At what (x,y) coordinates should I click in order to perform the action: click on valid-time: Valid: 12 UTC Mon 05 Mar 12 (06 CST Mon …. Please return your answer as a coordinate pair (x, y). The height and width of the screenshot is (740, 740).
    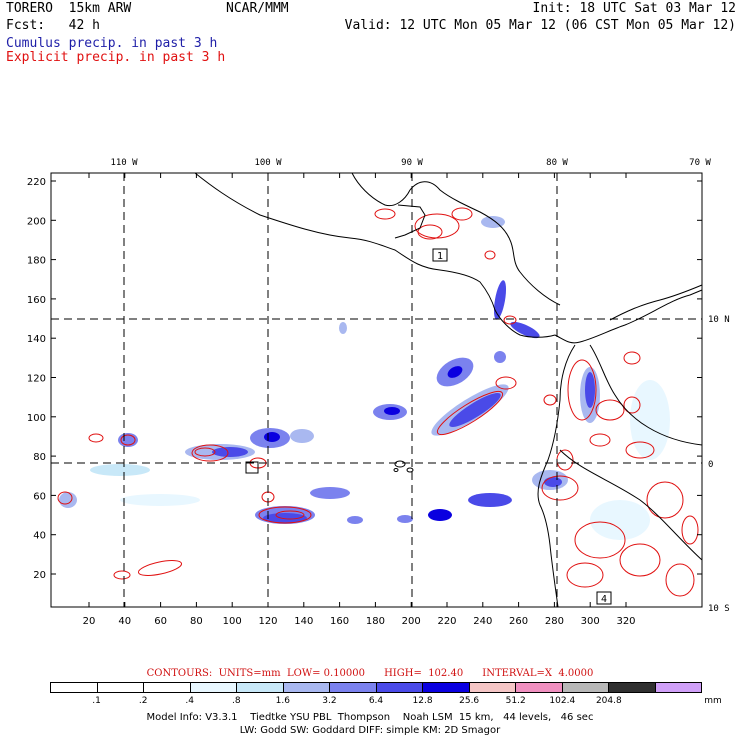
    Looking at the image, I should click on (540, 25).